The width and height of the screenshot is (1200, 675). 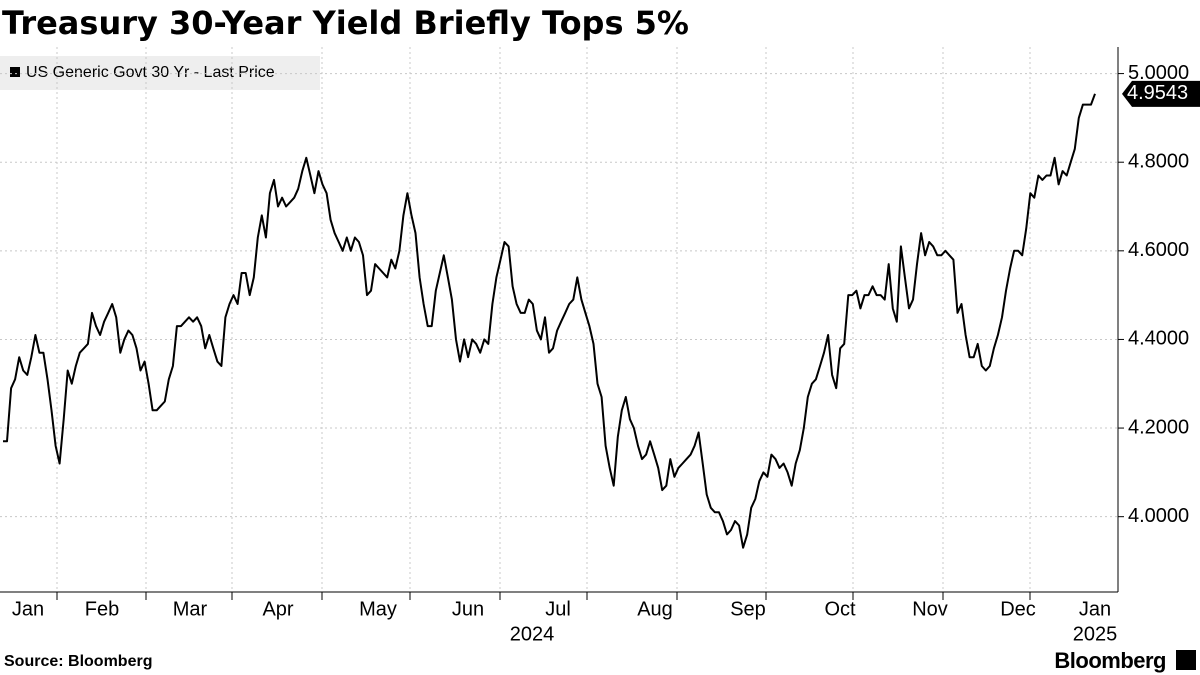 What do you see at coordinates (1018, 609) in the screenshot?
I see `x-tick-label: Dec` at bounding box center [1018, 609].